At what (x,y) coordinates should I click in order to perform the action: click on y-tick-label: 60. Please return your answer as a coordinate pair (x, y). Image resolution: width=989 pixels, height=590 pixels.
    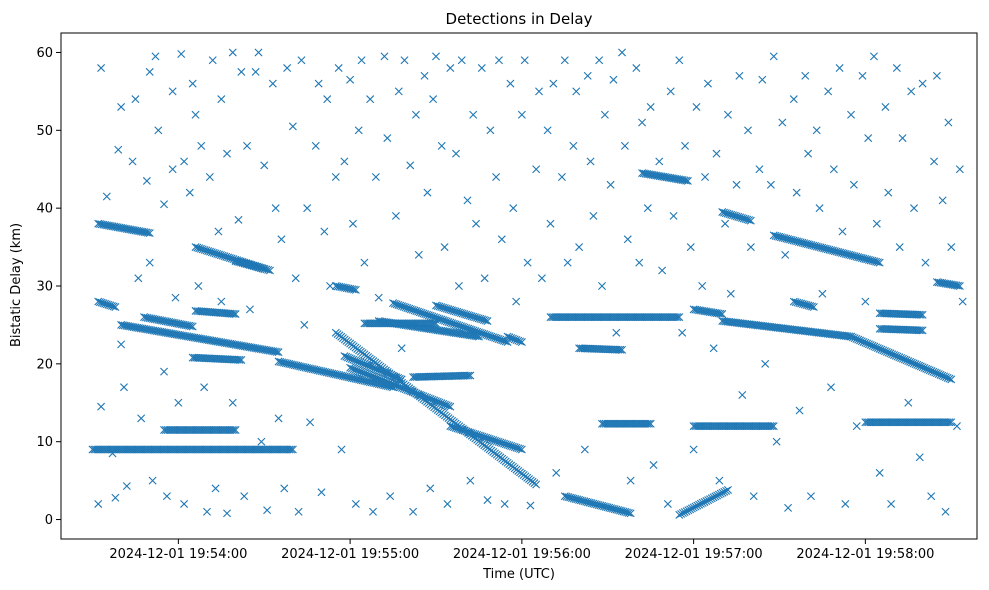
    Looking at the image, I should click on (44, 53).